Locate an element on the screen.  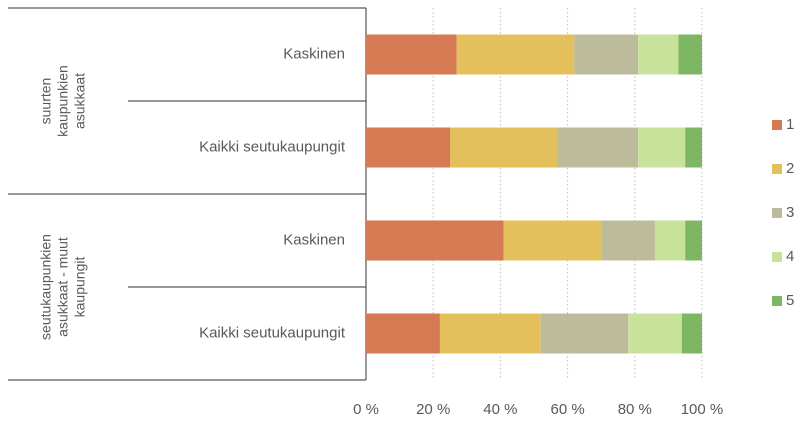
x-tick-label: 60 % is located at coordinates (567, 409).